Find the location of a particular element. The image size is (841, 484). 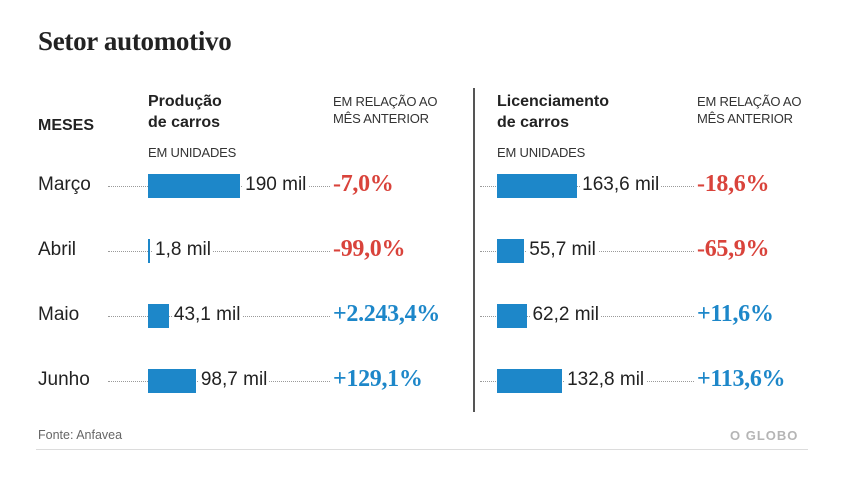

licenciamento-header-line2: de carros is located at coordinates (533, 122).